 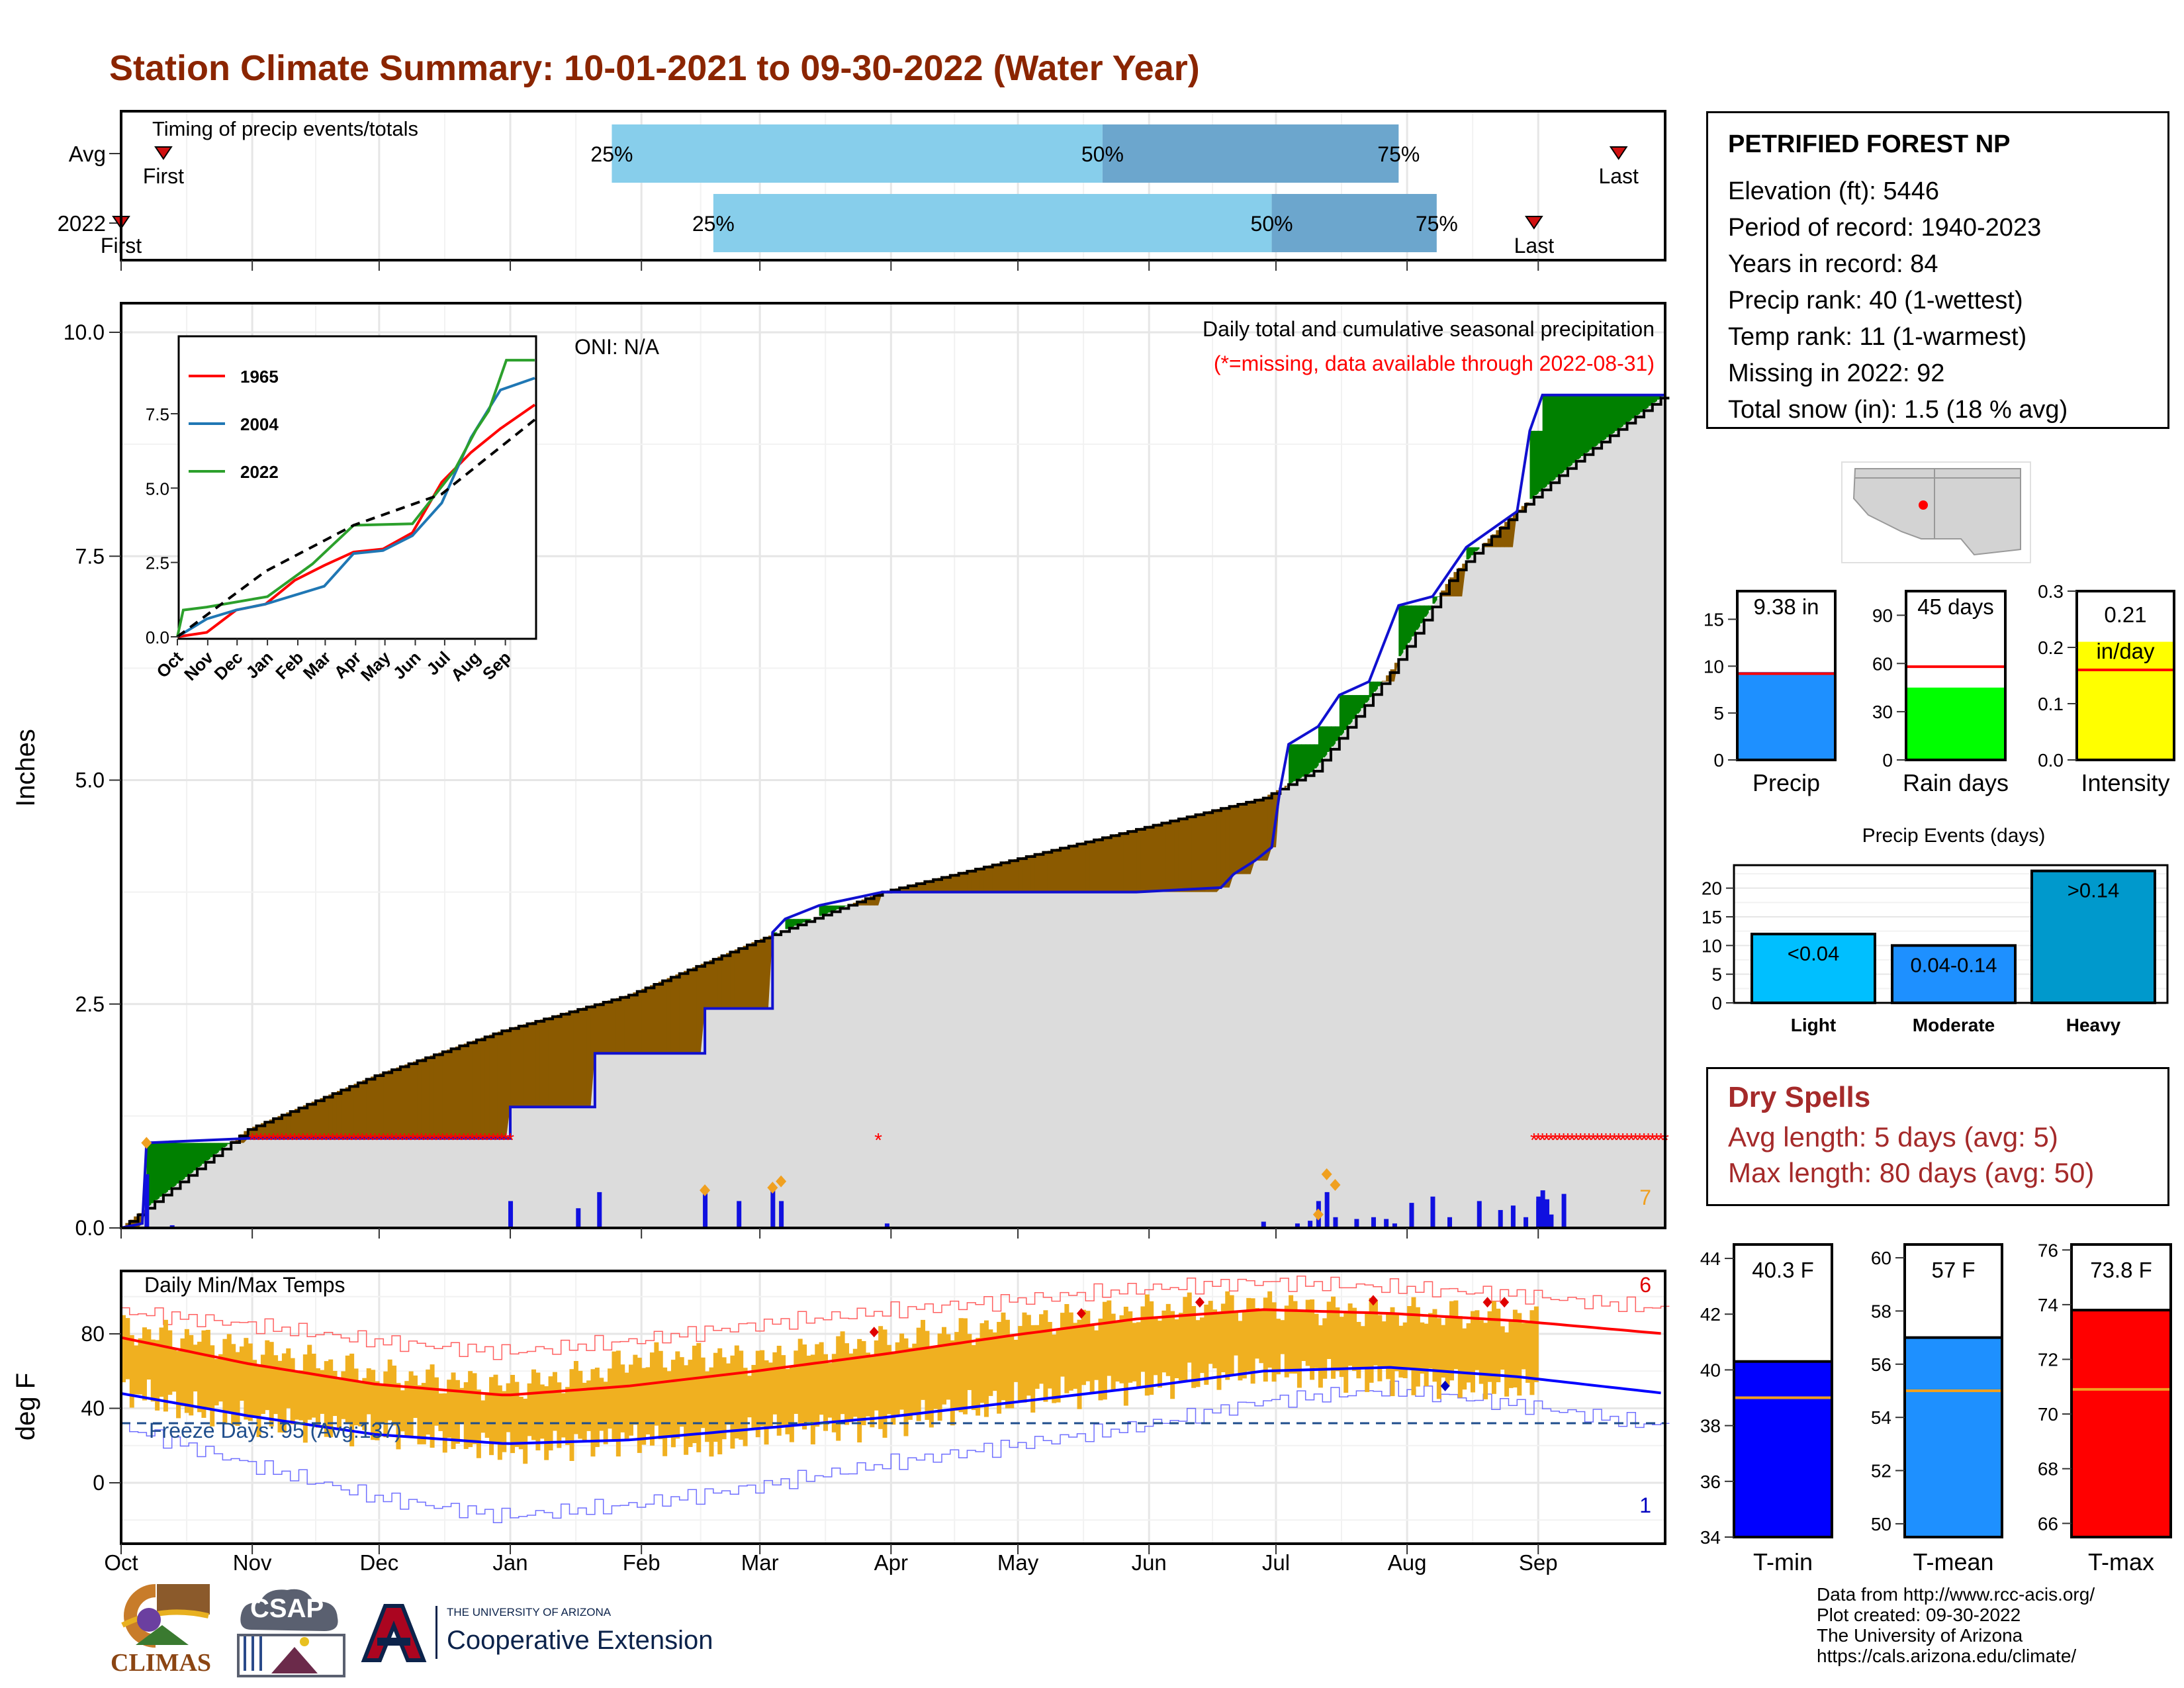 I want to click on timing-q50-label: 50%, so click(x=1102, y=154).